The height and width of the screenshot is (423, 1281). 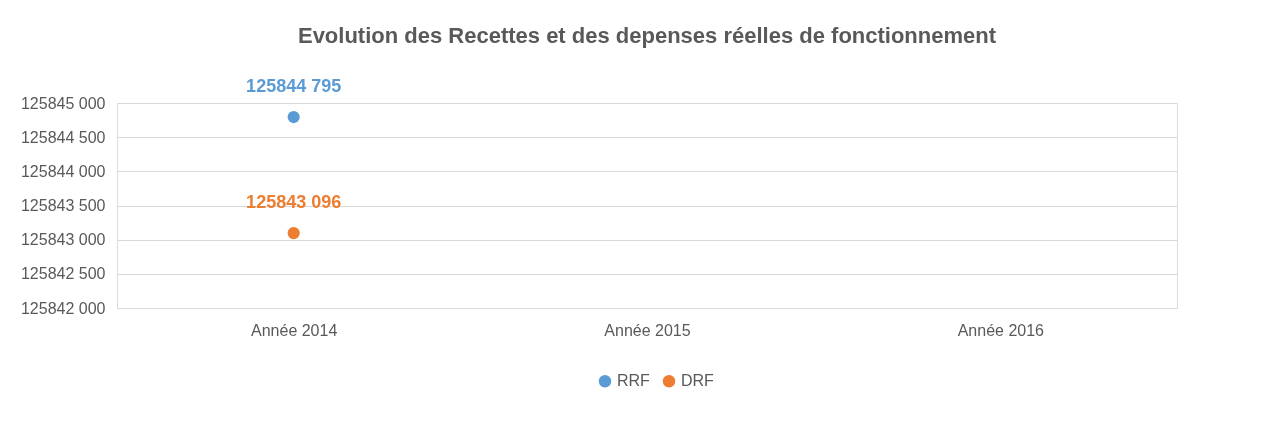 I want to click on y-tick-label: 125843 500, so click(x=63, y=205).